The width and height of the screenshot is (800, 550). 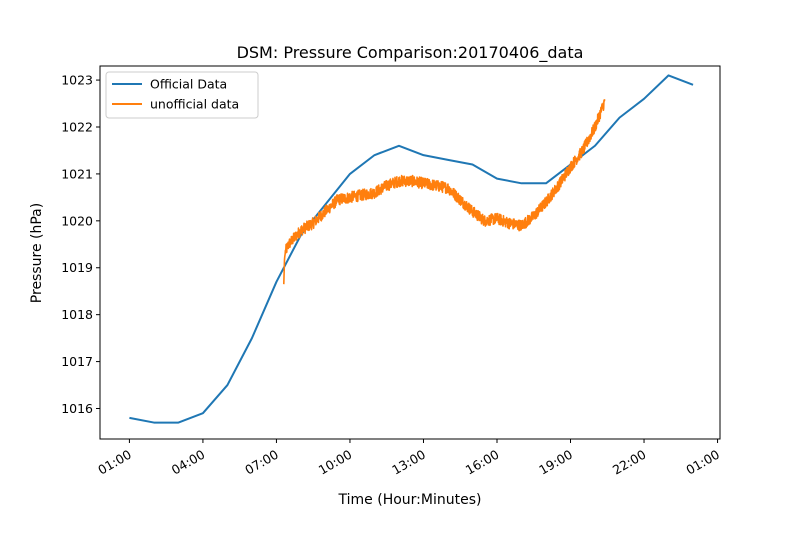 I want to click on y-tick-label: 1016, so click(x=77, y=408).